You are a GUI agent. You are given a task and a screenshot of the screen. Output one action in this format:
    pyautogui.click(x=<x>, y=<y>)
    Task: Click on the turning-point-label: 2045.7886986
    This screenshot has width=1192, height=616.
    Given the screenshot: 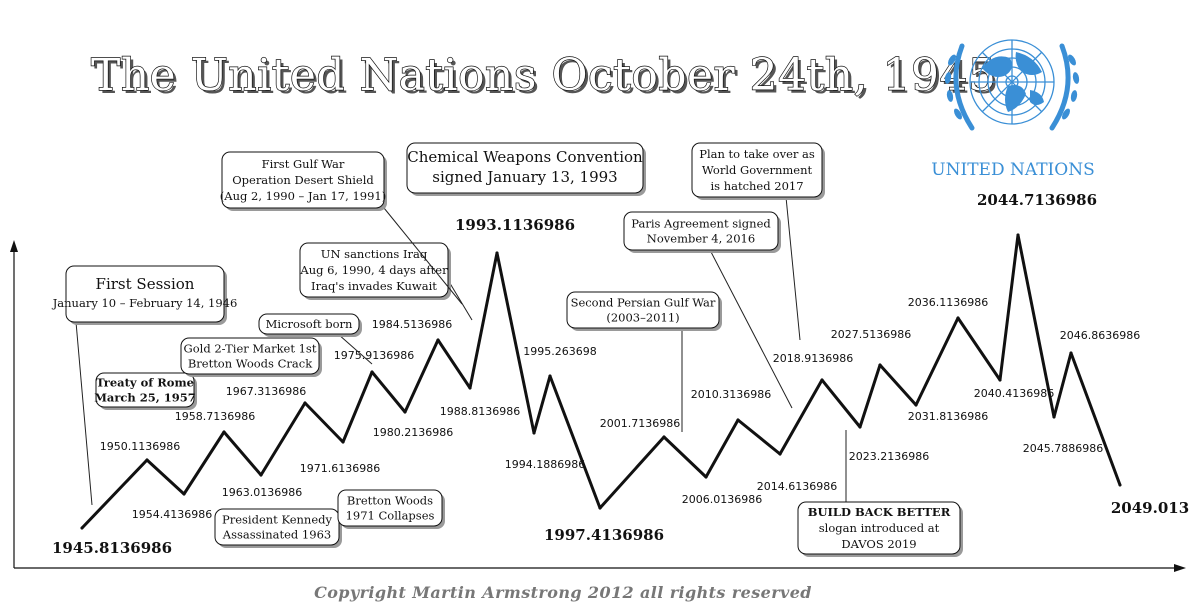 What is the action you would take?
    pyautogui.click(x=1063, y=448)
    